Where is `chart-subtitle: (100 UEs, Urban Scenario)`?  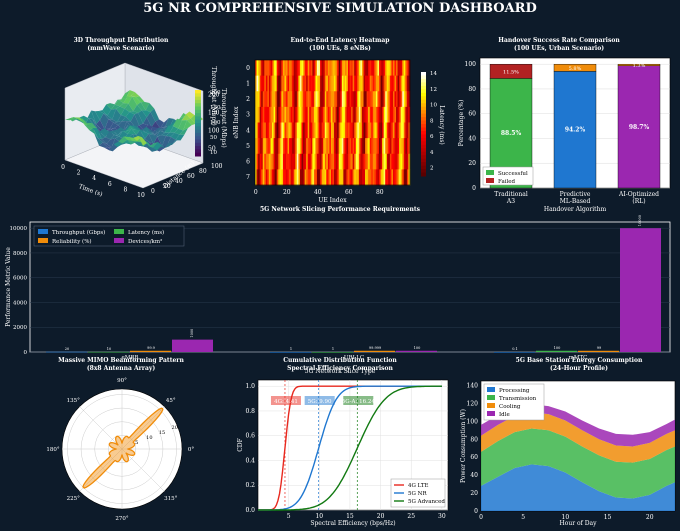
chart-subtitle: (100 UEs, Urban Scenario) is located at coordinates (559, 48).